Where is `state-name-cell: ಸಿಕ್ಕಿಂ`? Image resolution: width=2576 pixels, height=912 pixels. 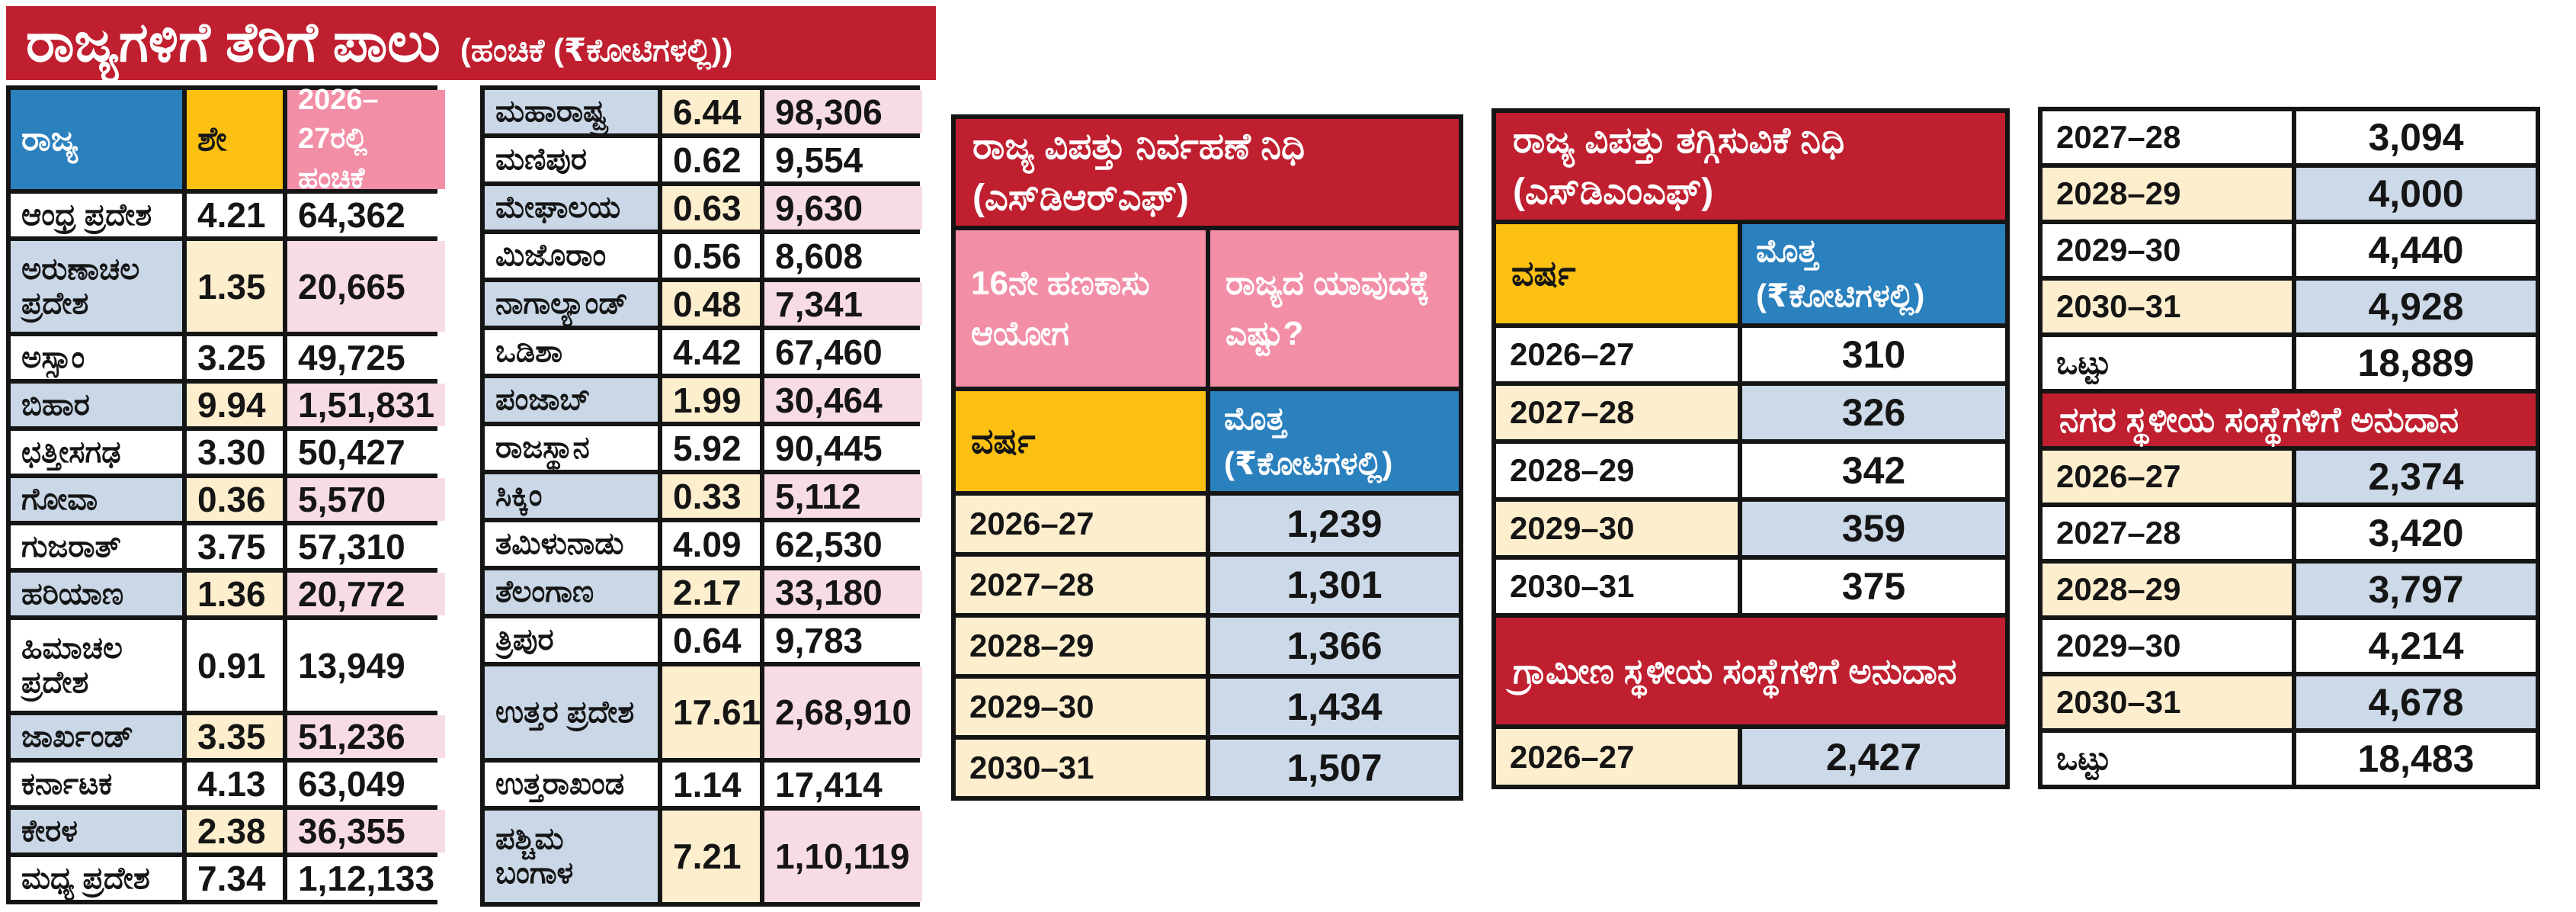 state-name-cell: ಸಿಕ್ಕಿಂ is located at coordinates (571, 496).